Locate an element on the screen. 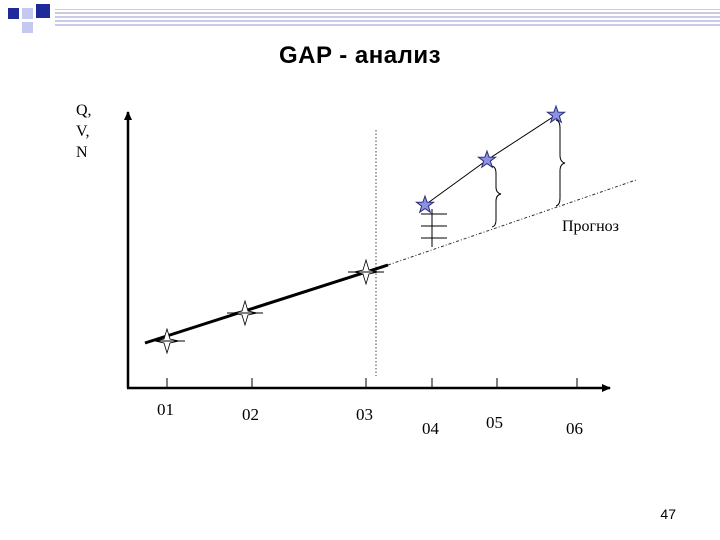 The image size is (720, 540). page-number: 47 is located at coordinates (668, 514).